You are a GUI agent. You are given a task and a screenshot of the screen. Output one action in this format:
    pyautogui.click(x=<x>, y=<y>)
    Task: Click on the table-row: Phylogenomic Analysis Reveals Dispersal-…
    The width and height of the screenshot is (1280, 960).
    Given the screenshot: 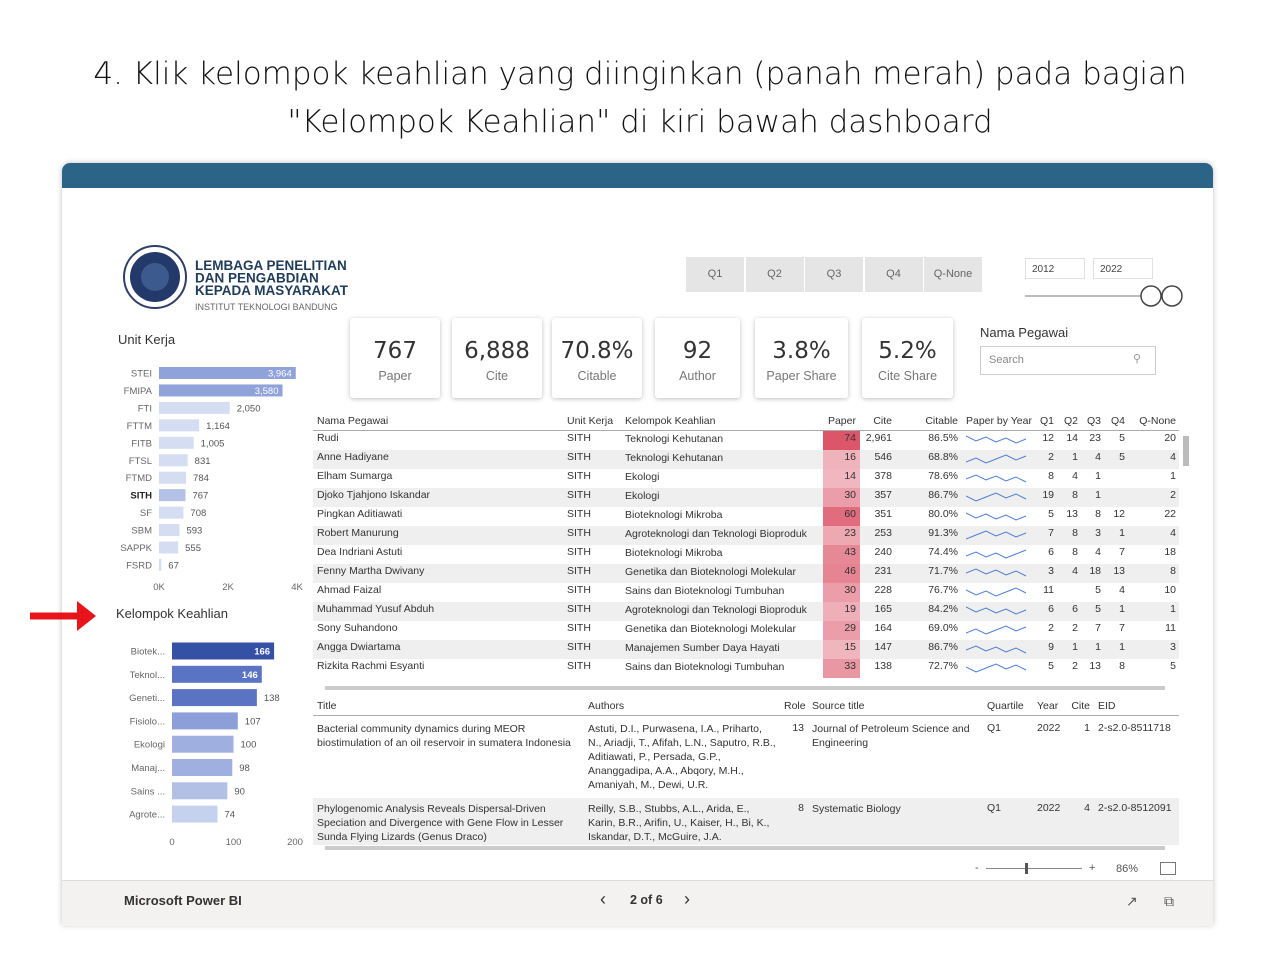 What is the action you would take?
    pyautogui.click(x=746, y=821)
    